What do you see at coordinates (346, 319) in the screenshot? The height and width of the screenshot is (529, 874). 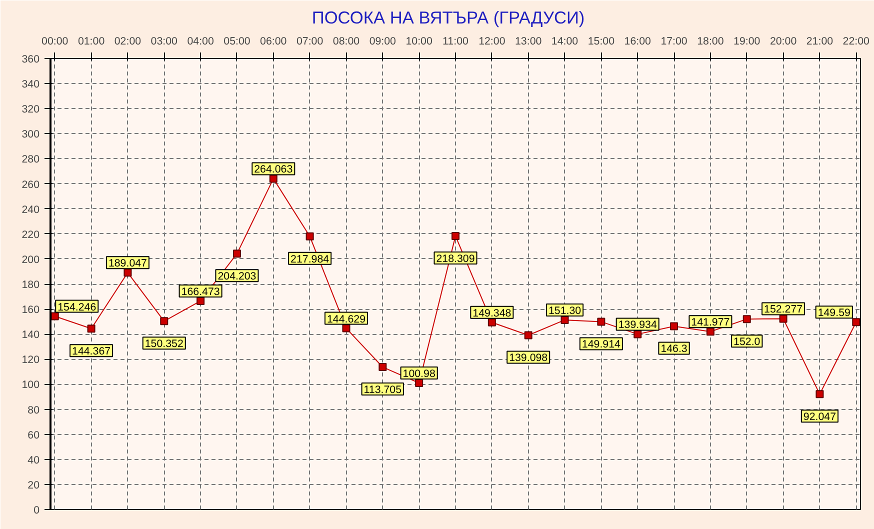 I see `data-label: 144.629` at bounding box center [346, 319].